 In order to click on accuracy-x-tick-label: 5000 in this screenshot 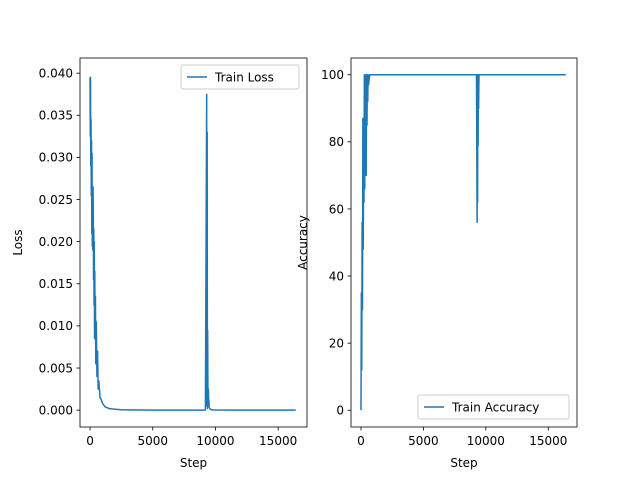, I will do `click(423, 441)`.